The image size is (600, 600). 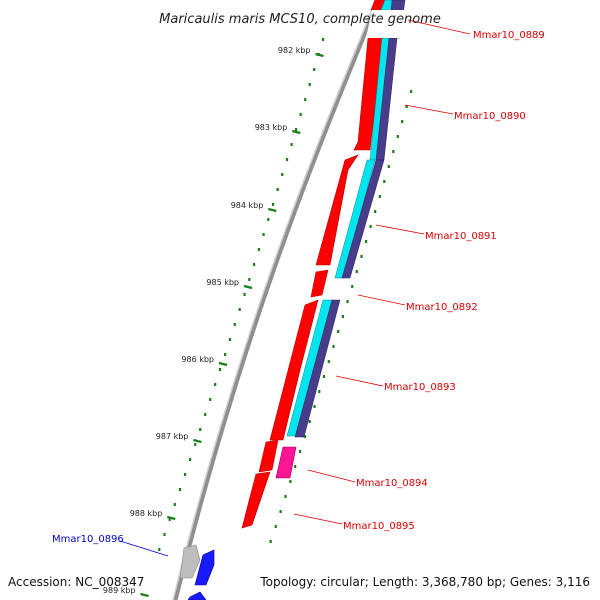 What do you see at coordinates (461, 236) in the screenshot?
I see `gene-label-Mmar10_0891: Mmar10_0891` at bounding box center [461, 236].